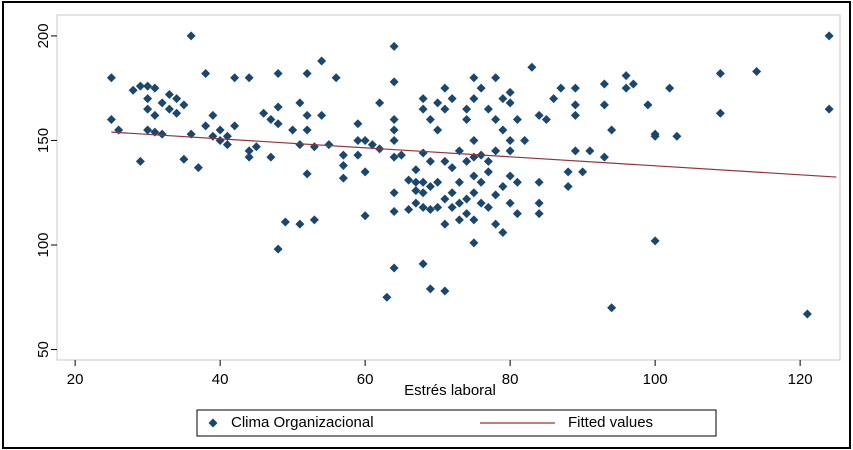  What do you see at coordinates (220, 379) in the screenshot?
I see `x-tick-label: 40` at bounding box center [220, 379].